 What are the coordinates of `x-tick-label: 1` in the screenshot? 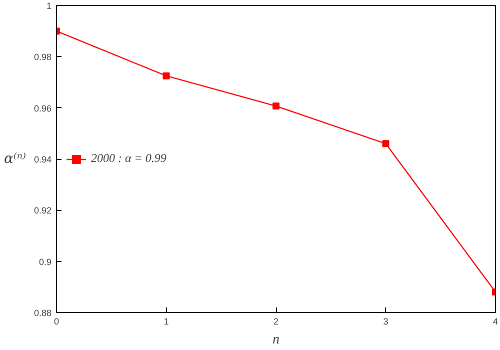 It's located at (166, 321).